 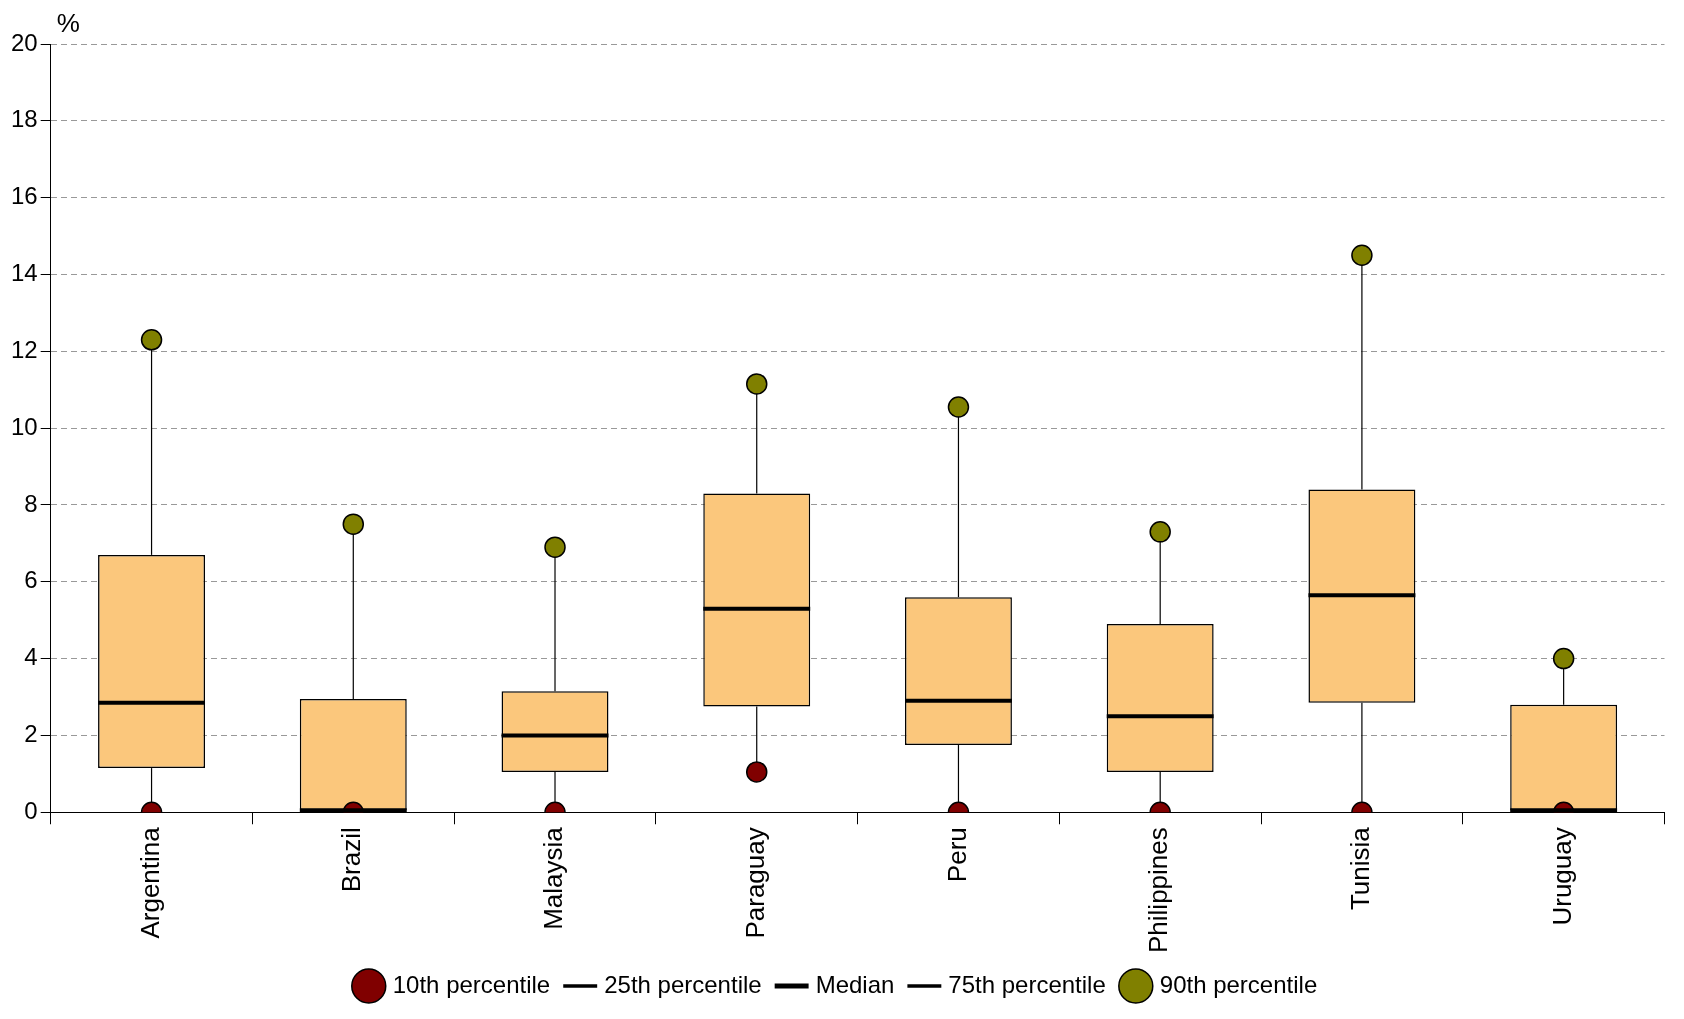 I want to click on legend-label: 25th percentile, so click(x=683, y=984).